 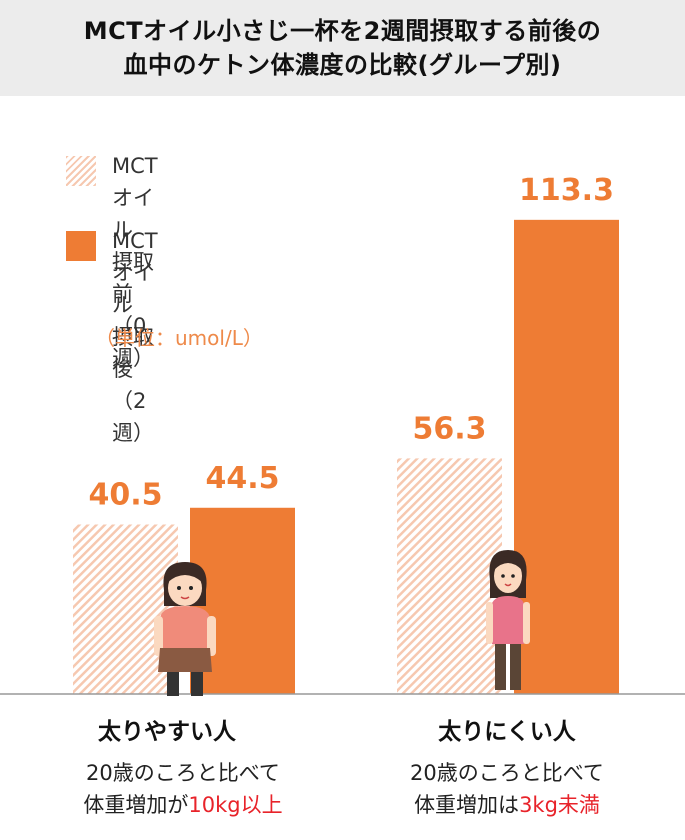 I want to click on highlight-10kg: 10kg以上, so click(x=235, y=805).